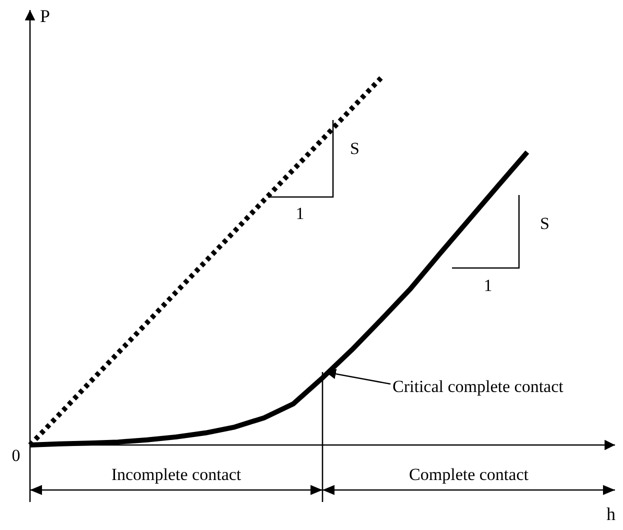 The height and width of the screenshot is (530, 623). What do you see at coordinates (16, 455) in the screenshot?
I see `text: 0` at bounding box center [16, 455].